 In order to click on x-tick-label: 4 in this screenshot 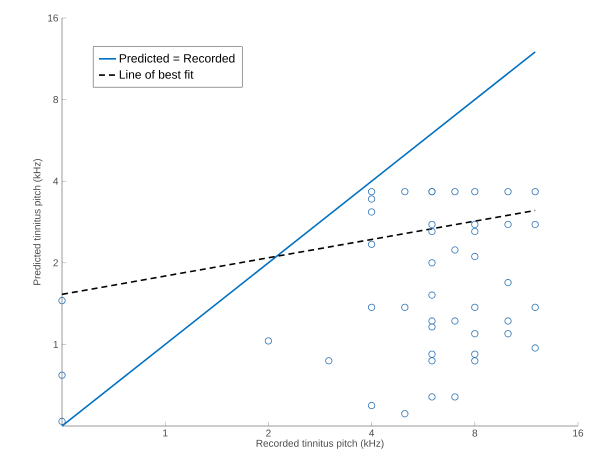, I will do `click(371, 433)`.